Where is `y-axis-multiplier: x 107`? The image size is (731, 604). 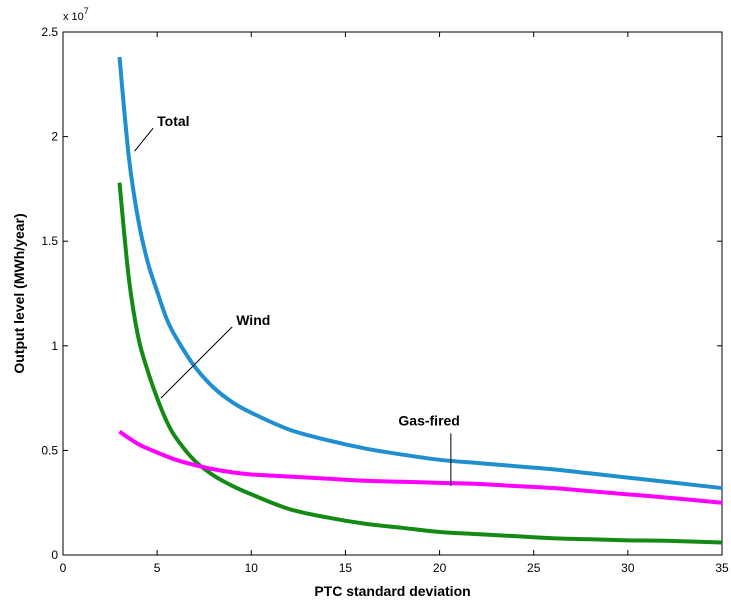 y-axis-multiplier: x 107 is located at coordinates (76, 14).